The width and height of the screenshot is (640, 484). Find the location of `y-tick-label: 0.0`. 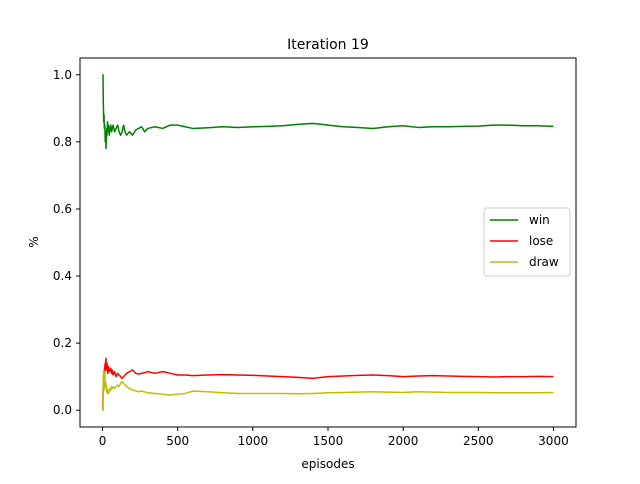

y-tick-label: 0.0 is located at coordinates (62, 410).